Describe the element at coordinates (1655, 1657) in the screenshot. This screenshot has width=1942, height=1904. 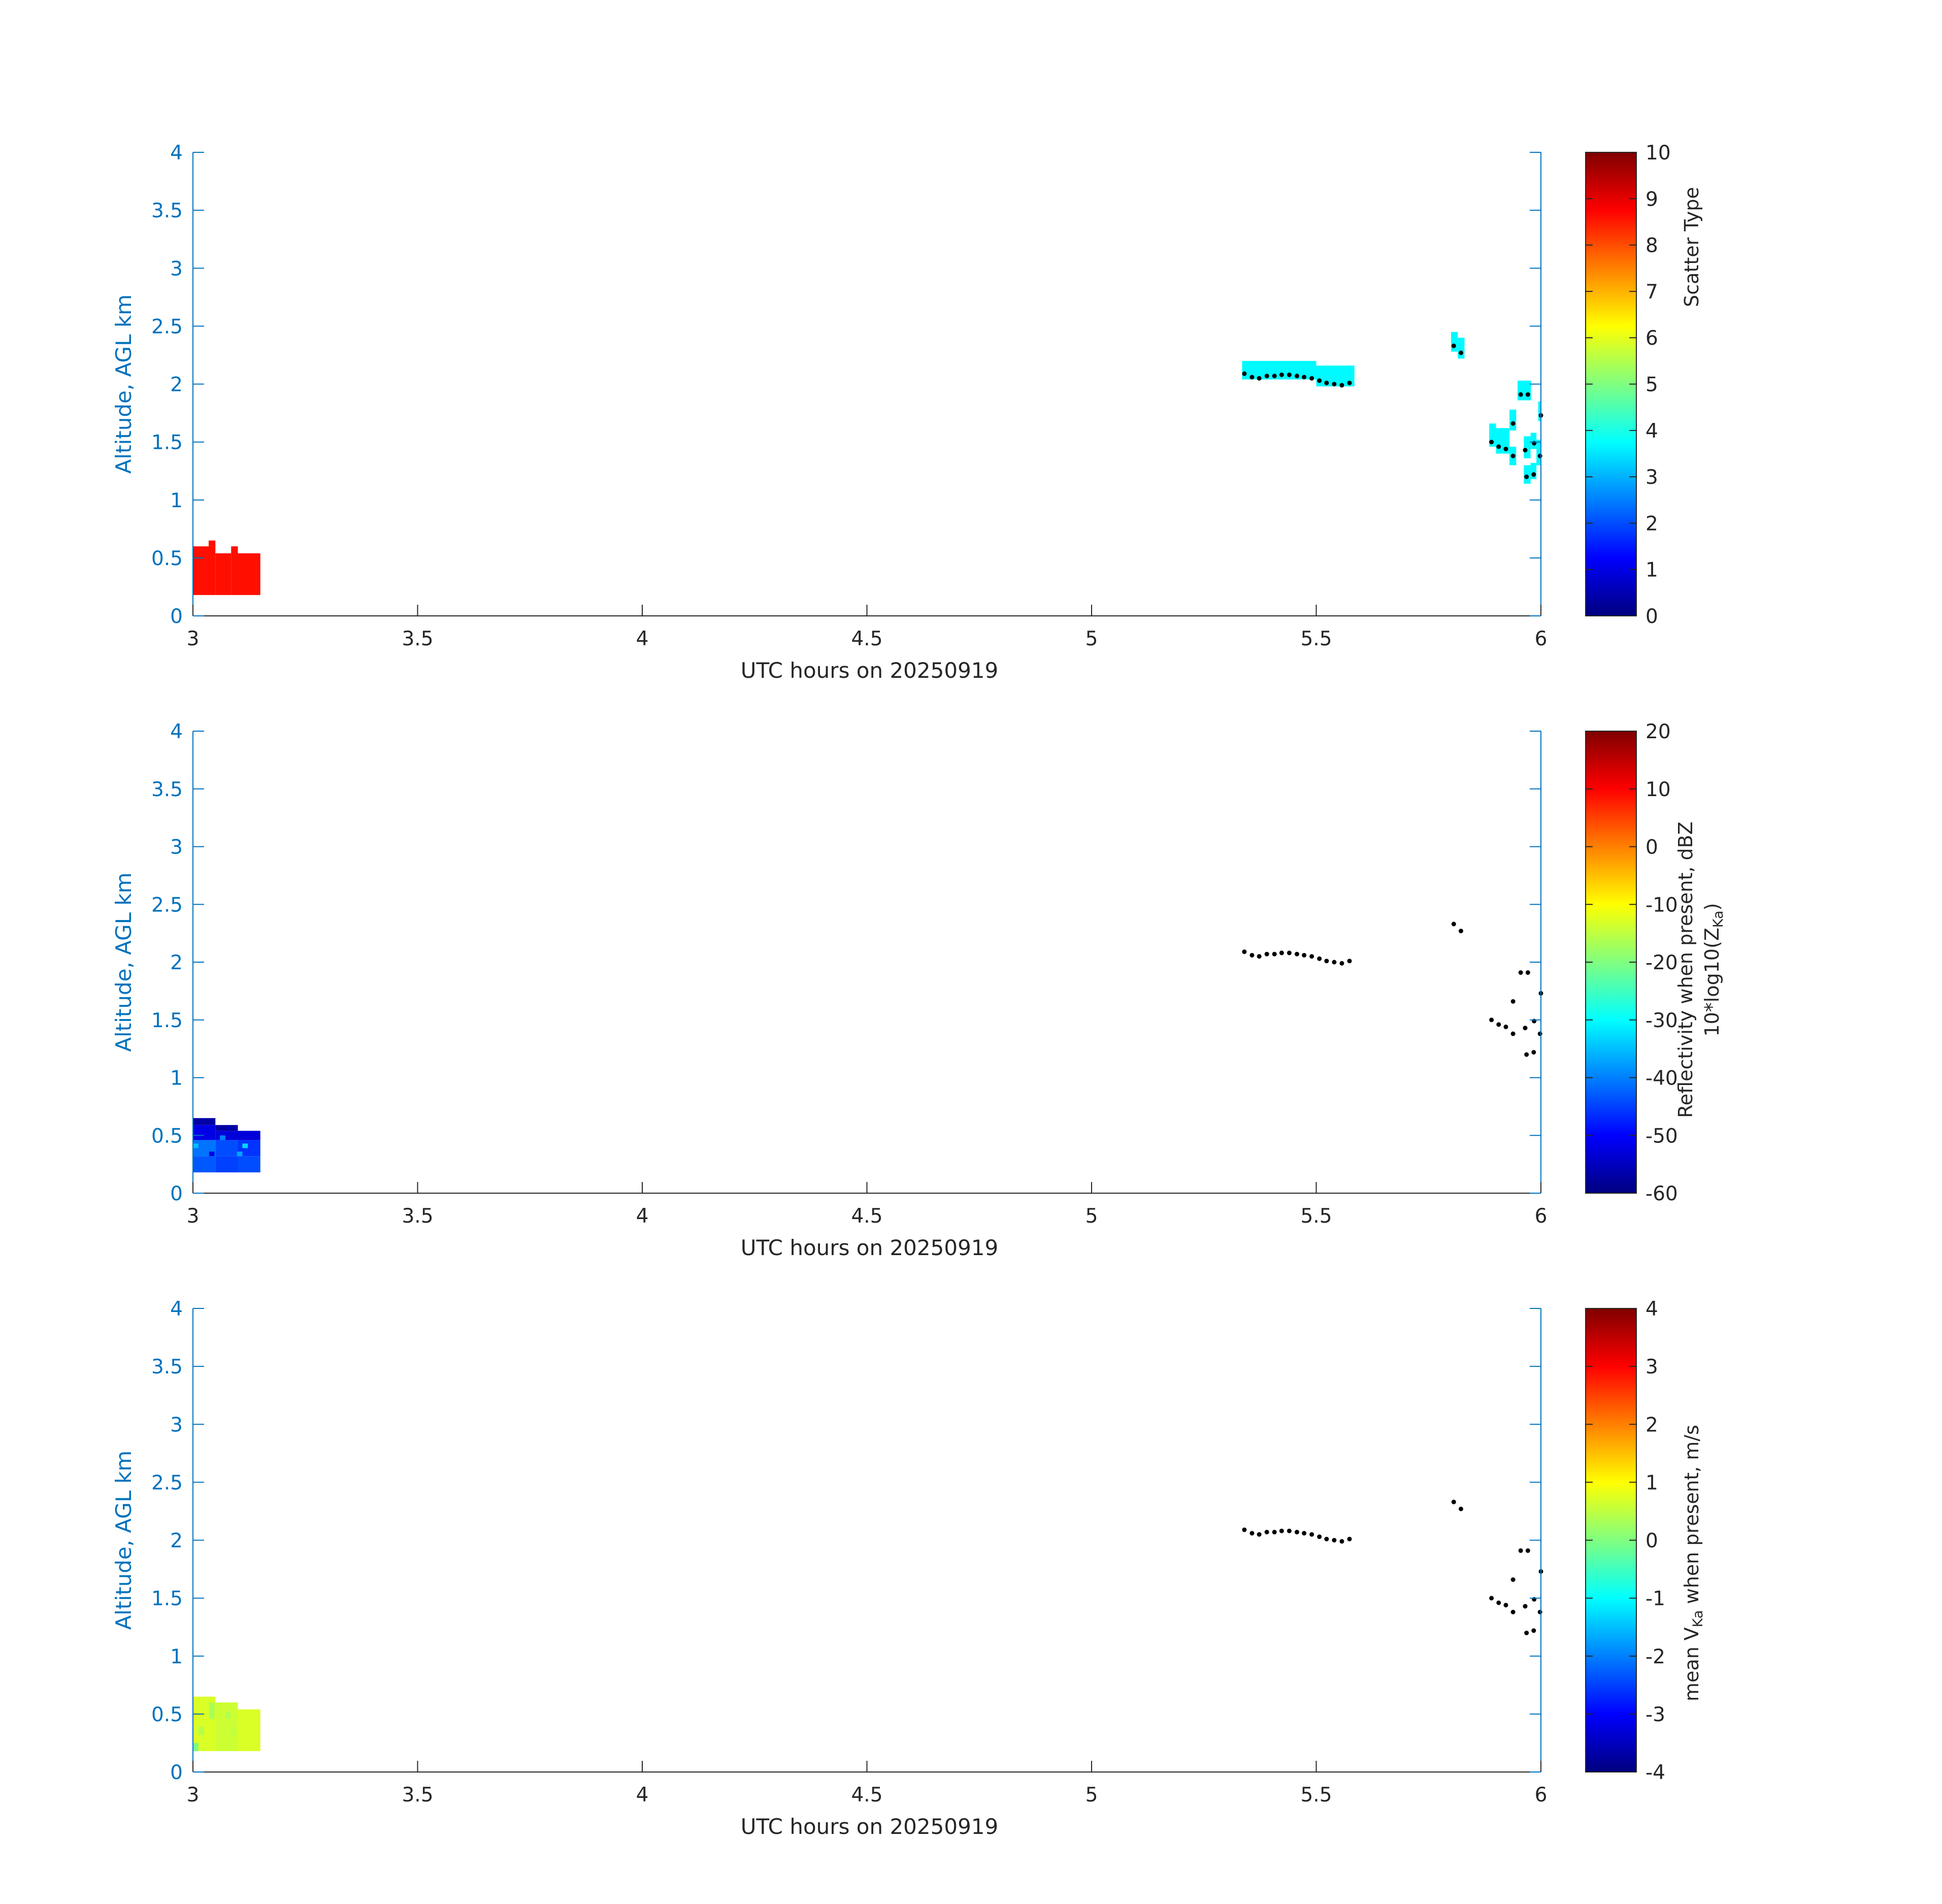
I see `colorbar-tick-label: -2` at that location.